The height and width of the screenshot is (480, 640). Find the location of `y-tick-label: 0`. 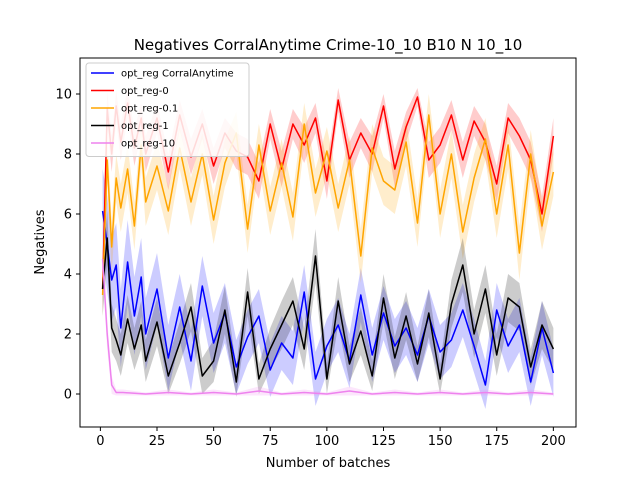

y-tick-label: 0 is located at coordinates (68, 395).